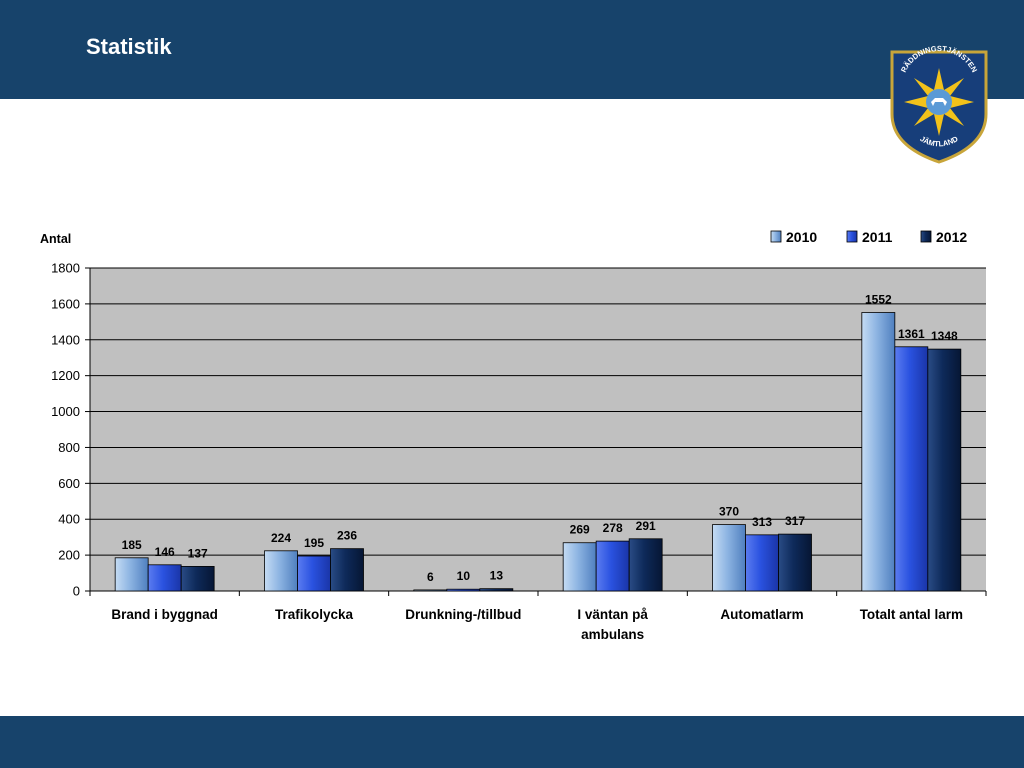  What do you see at coordinates (939, 104) in the screenshot?
I see `raddningstjansten-jamtland-logo: RÄDDNINGSTJÄNSTEN JÄMTLAND` at bounding box center [939, 104].